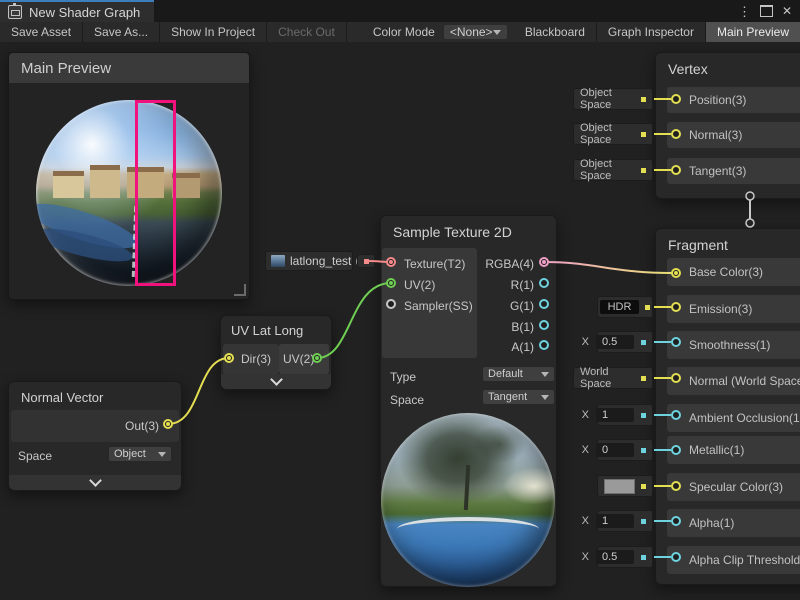  What do you see at coordinates (676, 557) in the screenshot?
I see `port-alpha-clip-in` at bounding box center [676, 557].